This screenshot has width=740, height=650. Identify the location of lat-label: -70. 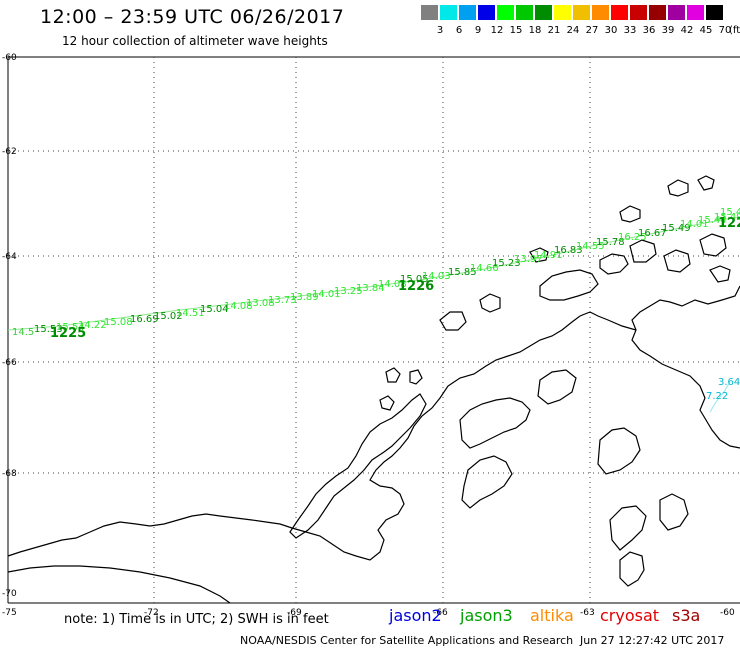
(9, 594).